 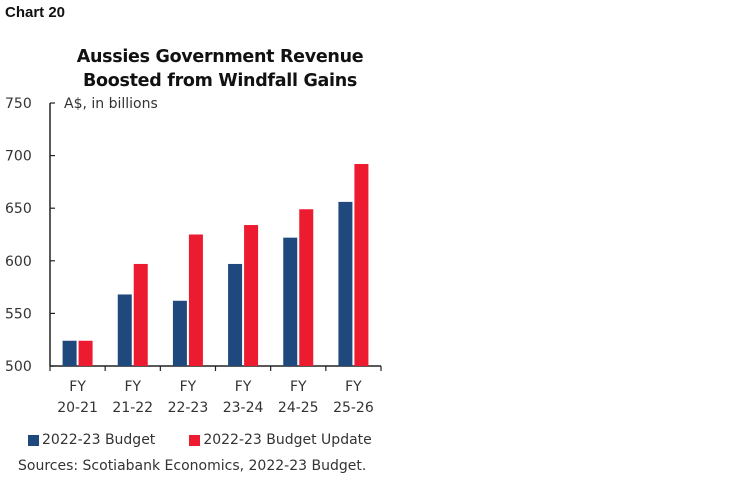 What do you see at coordinates (287, 440) in the screenshot?
I see `legend-label-budget-update: 2022-23 Budget Update` at bounding box center [287, 440].